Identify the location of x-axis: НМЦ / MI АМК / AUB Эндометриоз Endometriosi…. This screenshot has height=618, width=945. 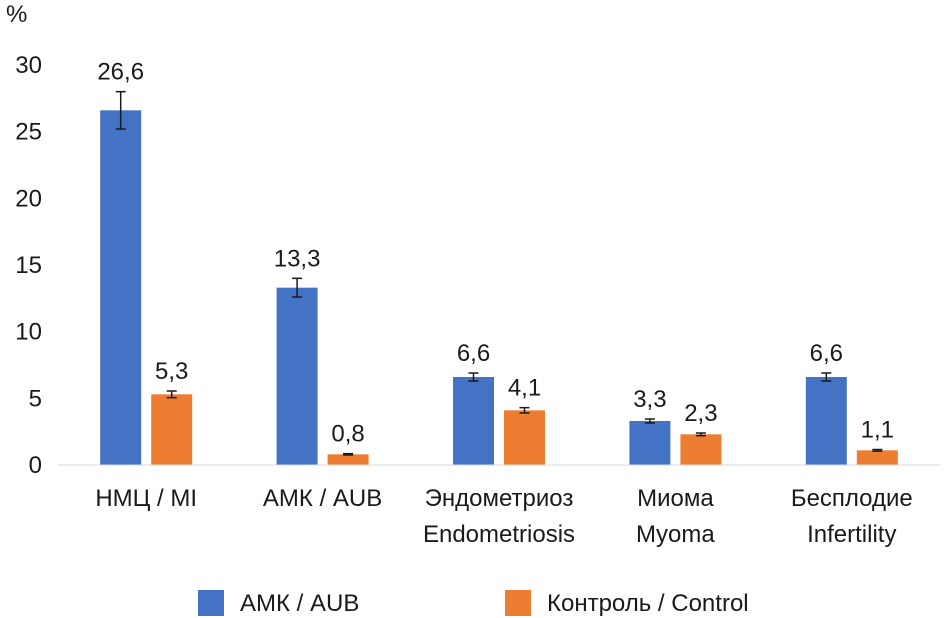
(499, 506).